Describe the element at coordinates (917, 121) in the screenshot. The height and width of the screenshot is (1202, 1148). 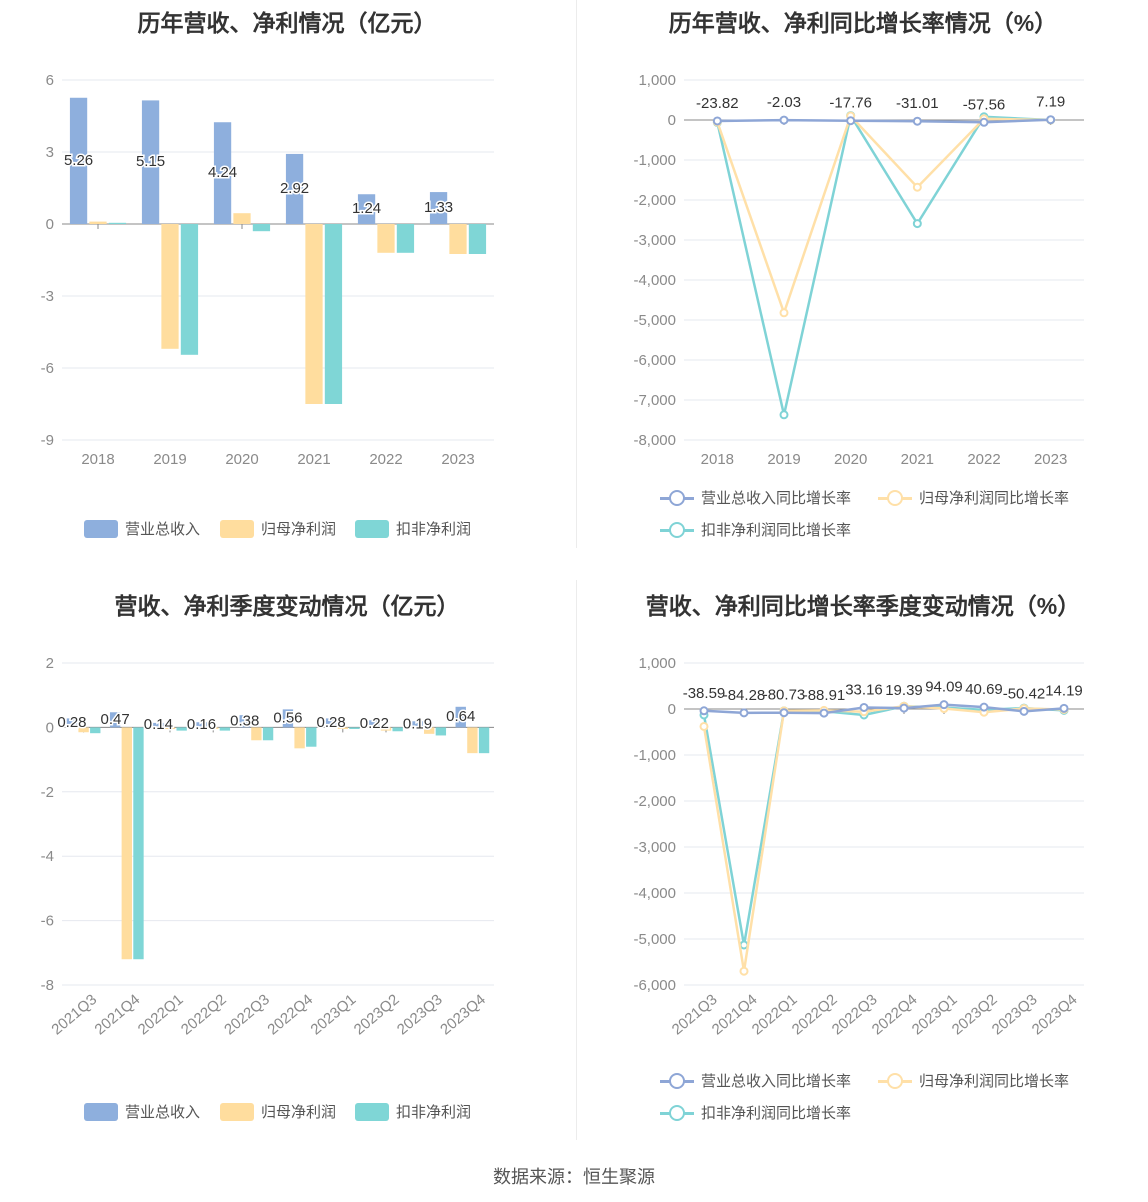
I see `point-series-0-2021` at that location.